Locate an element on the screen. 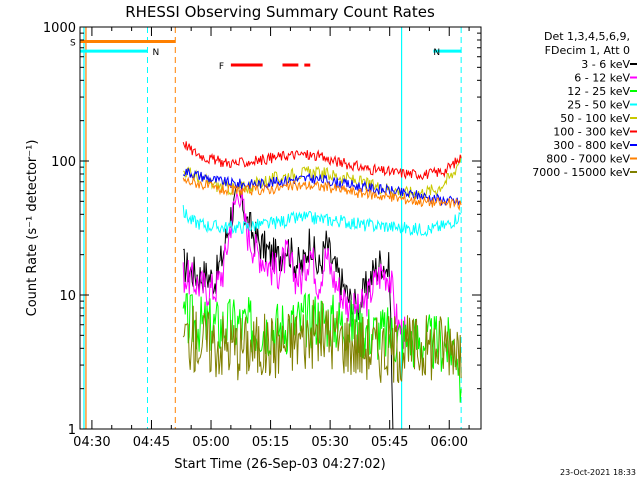  series-100-300keV is located at coordinates (322, 161).